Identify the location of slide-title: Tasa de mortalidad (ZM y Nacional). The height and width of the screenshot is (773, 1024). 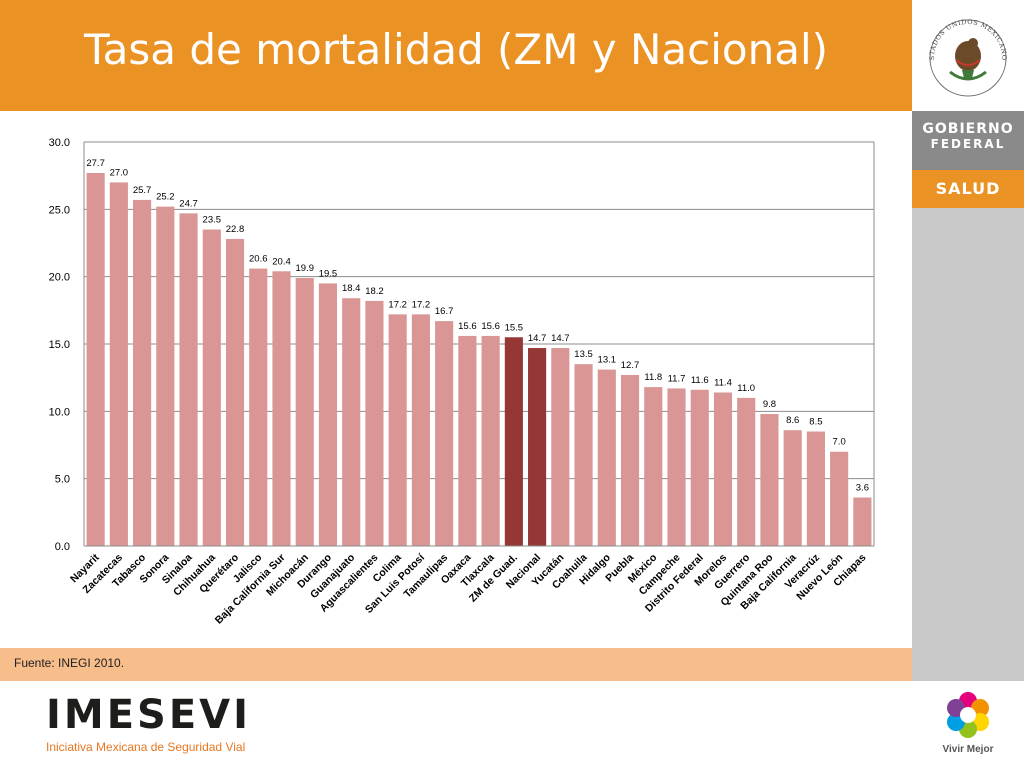
(456, 49).